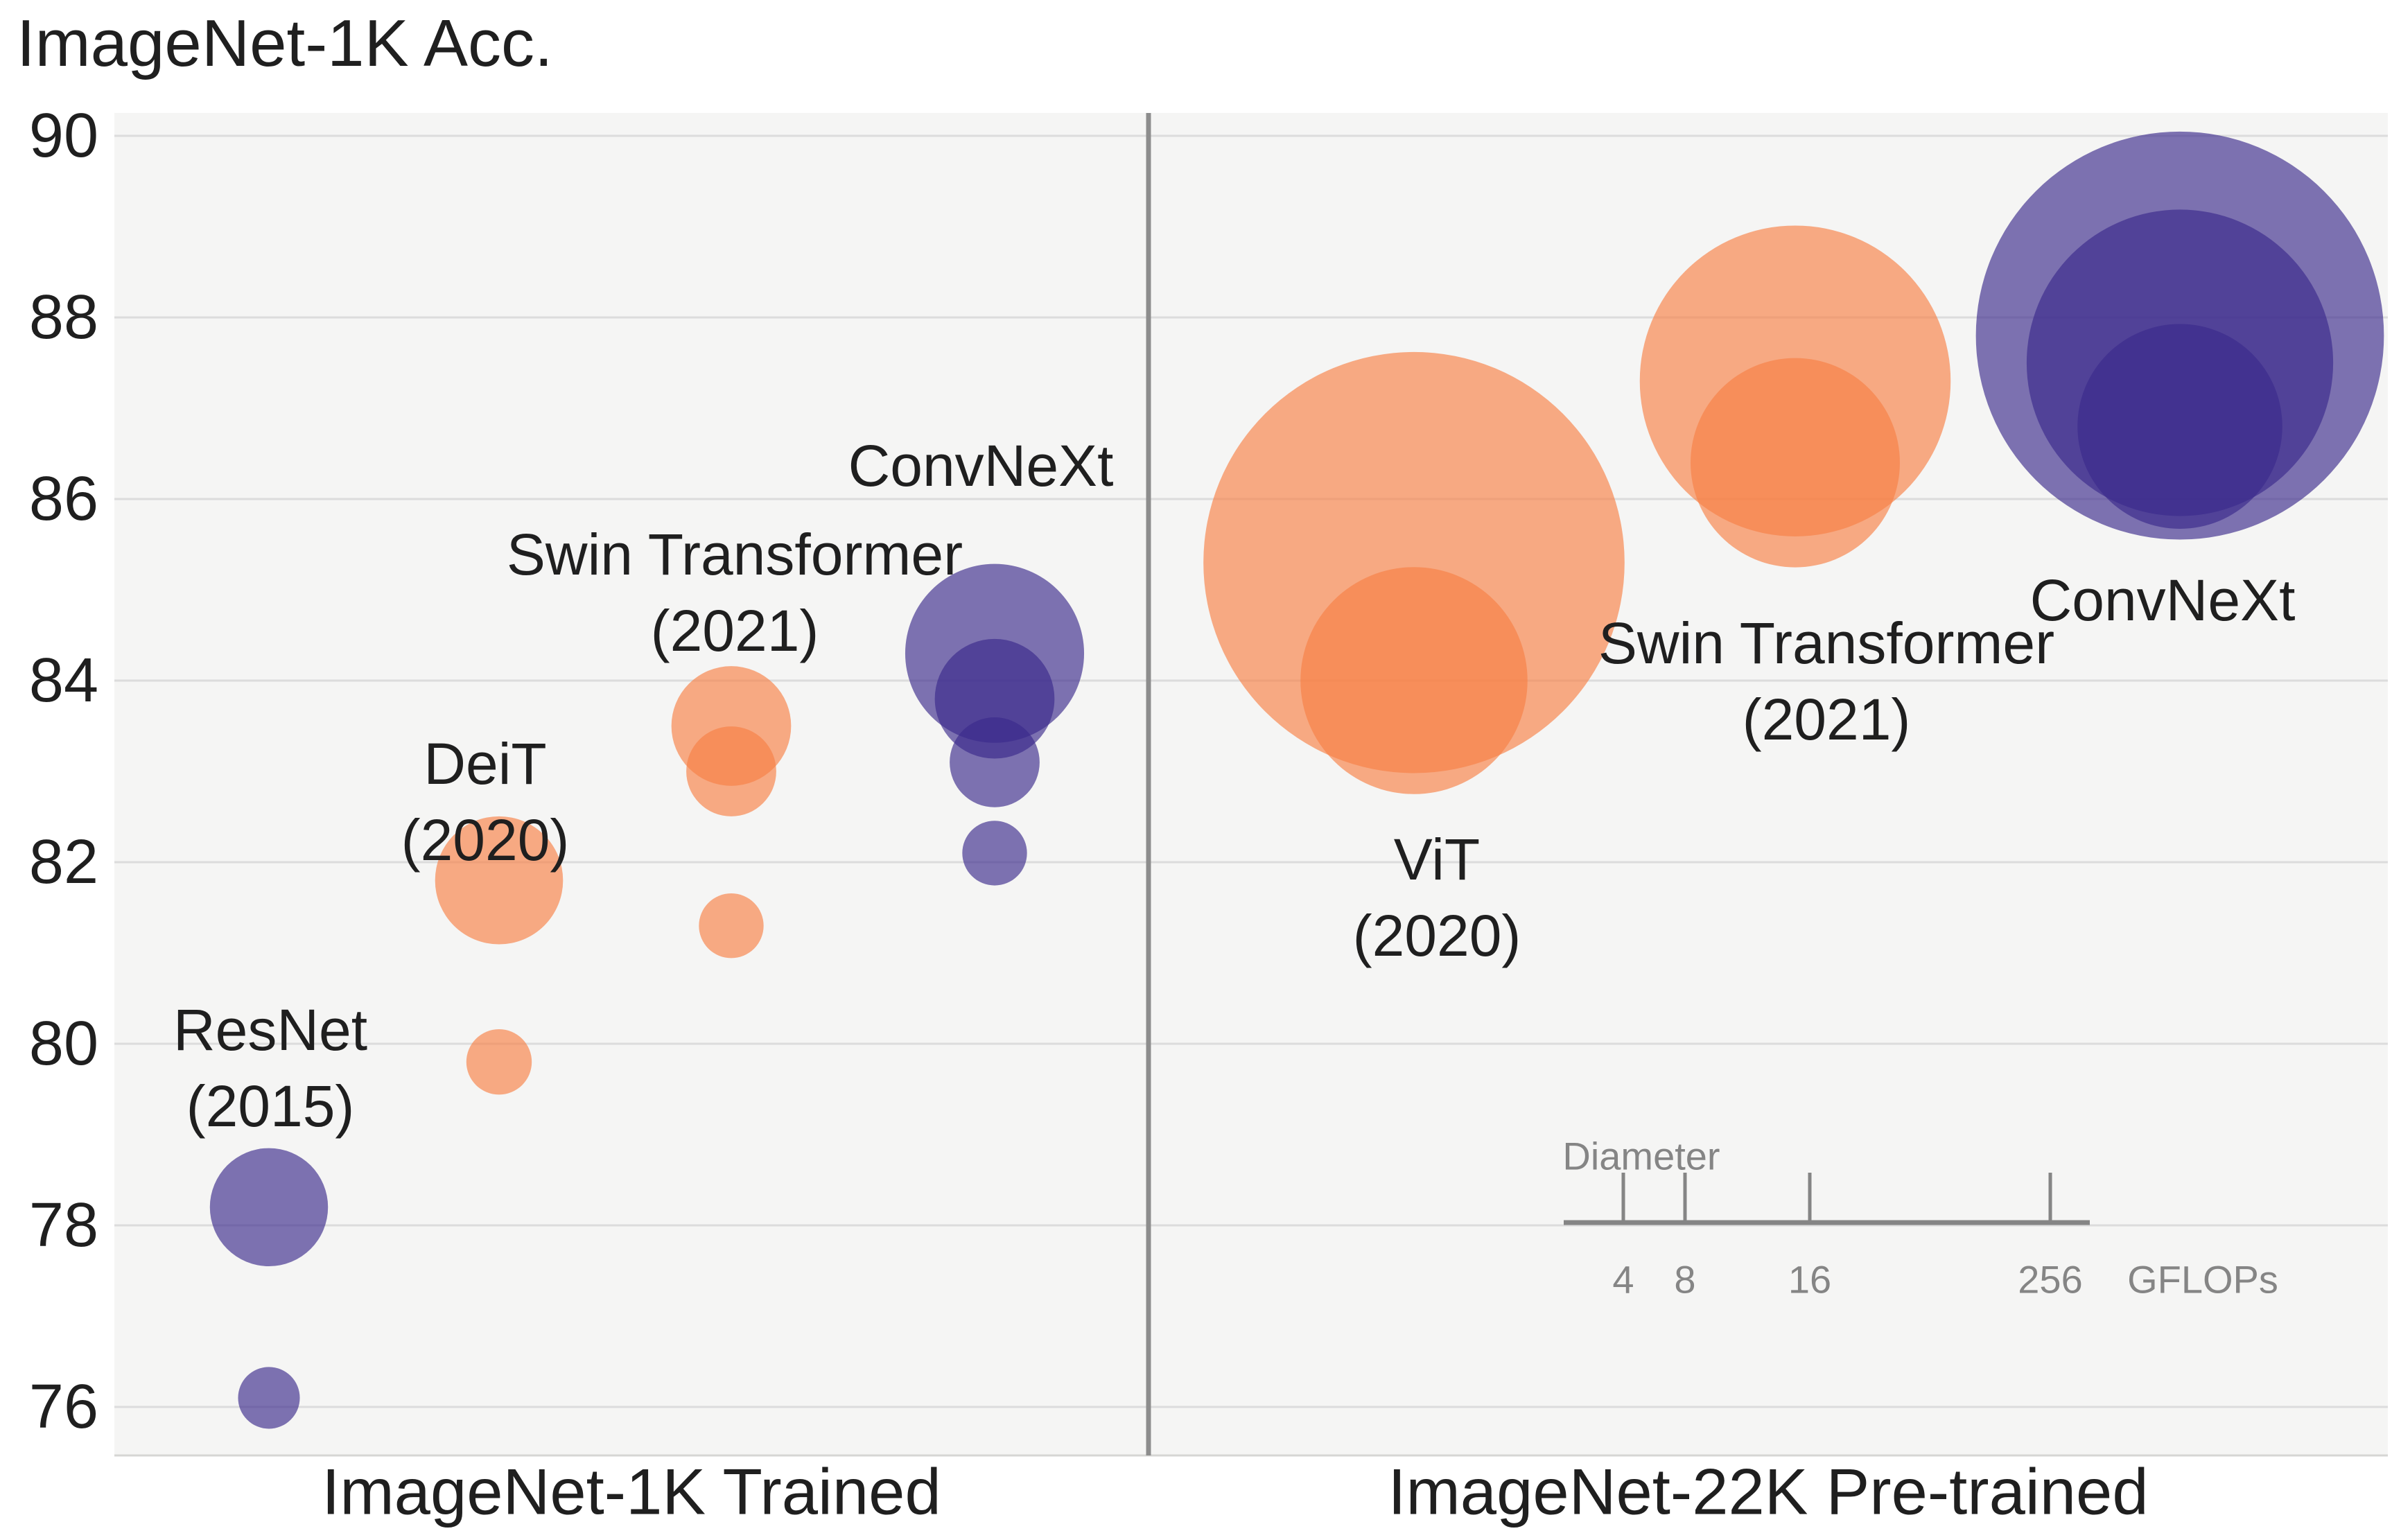 The image size is (2392, 1540). Describe the element at coordinates (64, 862) in the screenshot. I see `y-tick-label-82: 82` at that location.